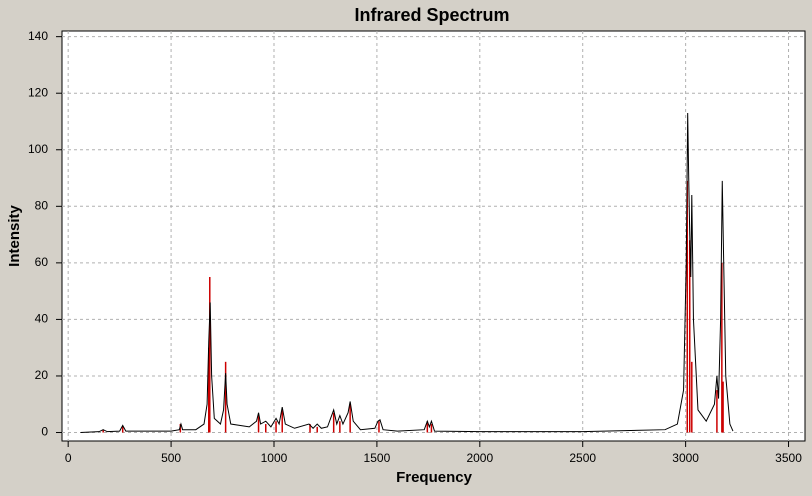  Describe the element at coordinates (14, 236) in the screenshot. I see `y-axis-label: Intensity` at that location.